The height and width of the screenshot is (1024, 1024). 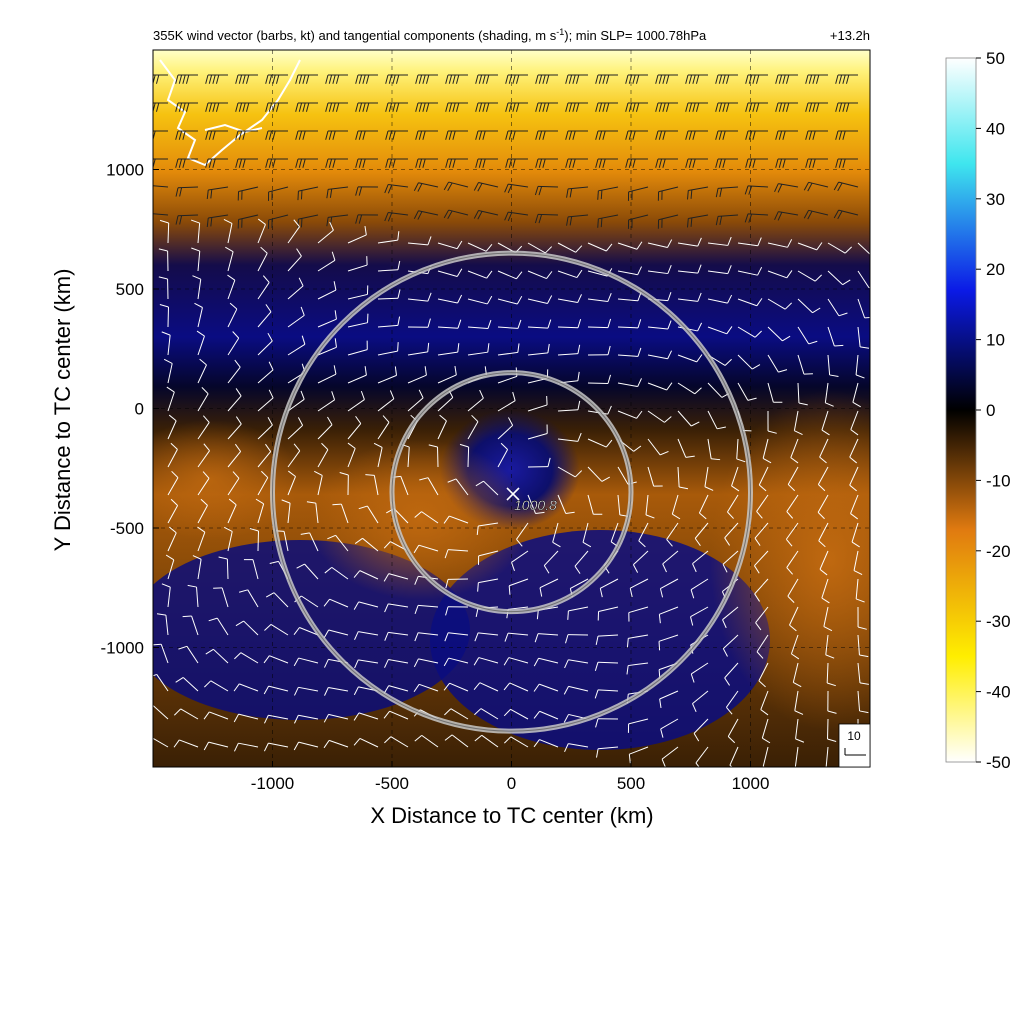 I want to click on x-tick-label: 0, so click(x=511, y=783).